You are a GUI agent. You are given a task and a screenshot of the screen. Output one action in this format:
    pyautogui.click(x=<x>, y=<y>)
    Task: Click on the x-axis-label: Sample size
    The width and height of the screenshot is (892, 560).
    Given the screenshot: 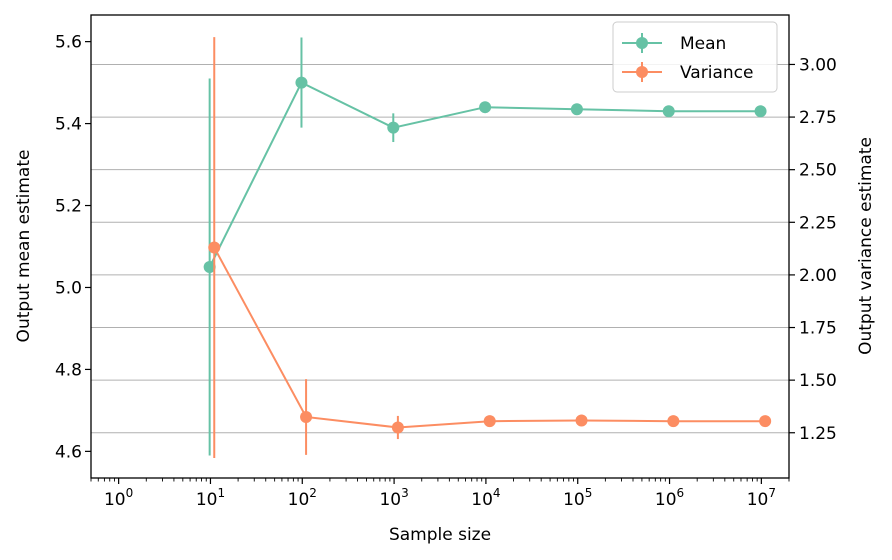 What is the action you would take?
    pyautogui.click(x=440, y=535)
    